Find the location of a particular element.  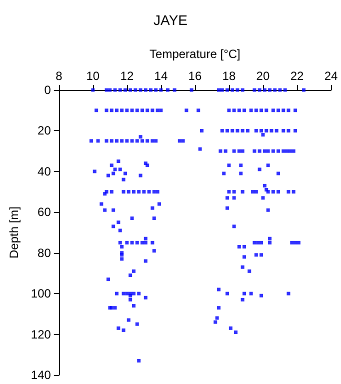

y-tick-label: 60 is located at coordinates (45, 212).